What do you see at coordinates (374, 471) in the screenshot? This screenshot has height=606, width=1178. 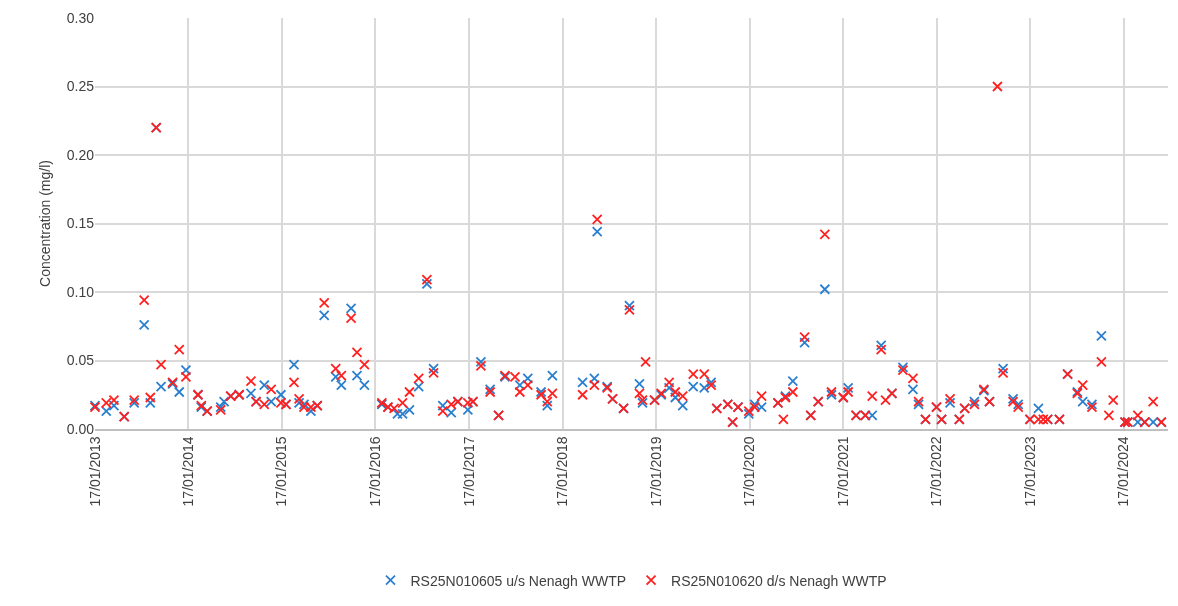 I see `x-tick-label: 17/01/2016` at bounding box center [374, 471].